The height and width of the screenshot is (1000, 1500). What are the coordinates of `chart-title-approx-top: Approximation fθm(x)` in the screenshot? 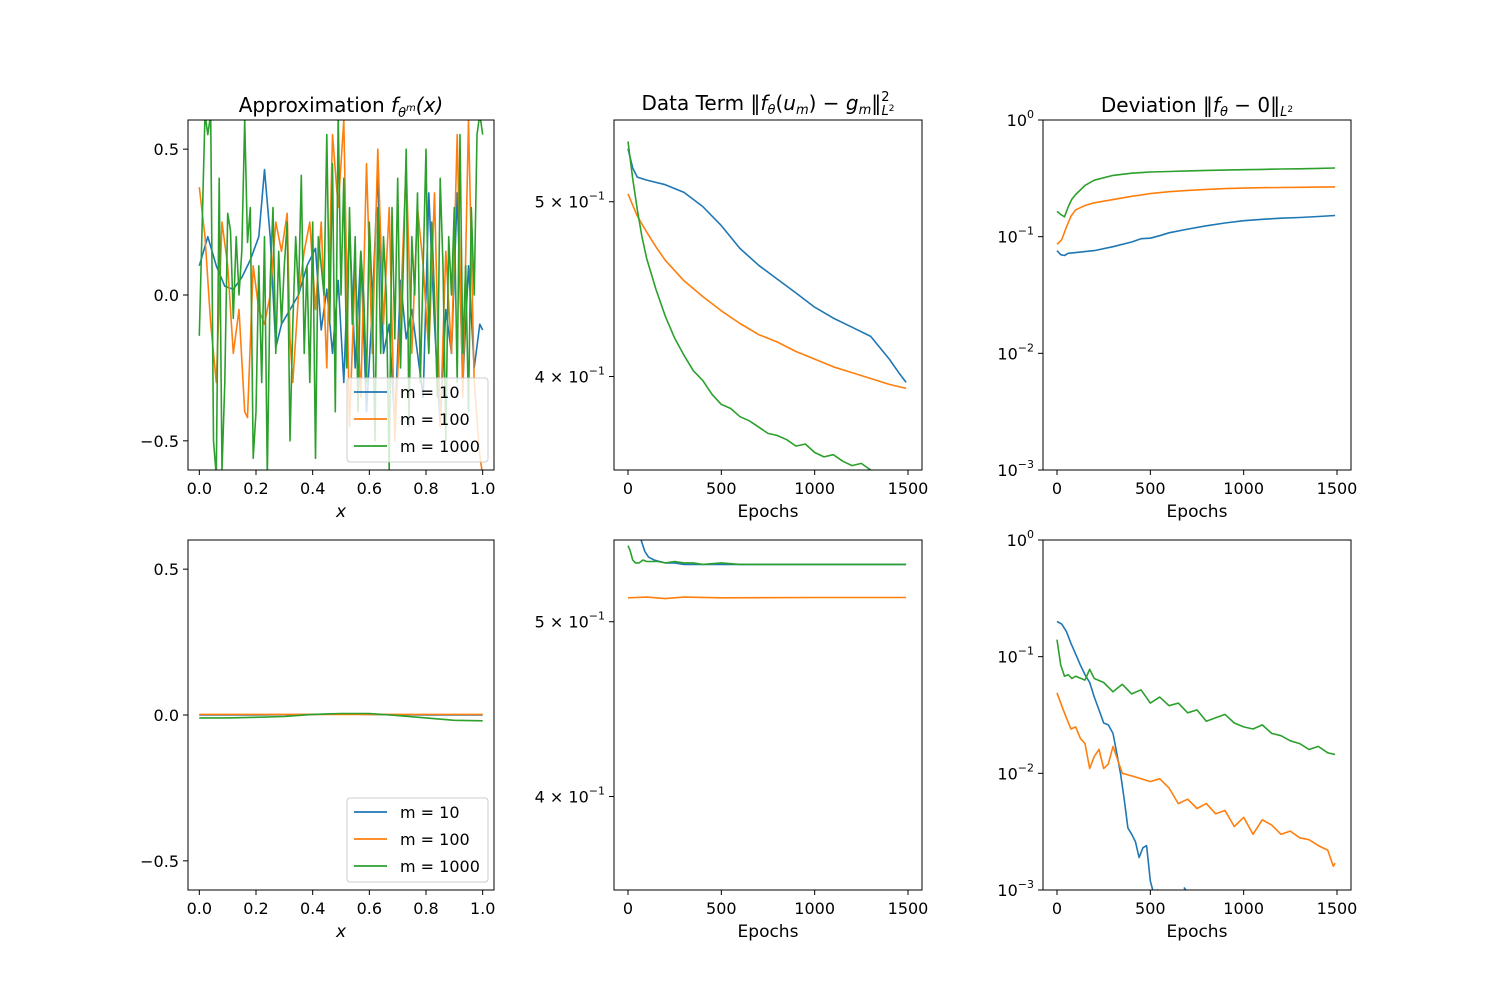 It's located at (341, 107).